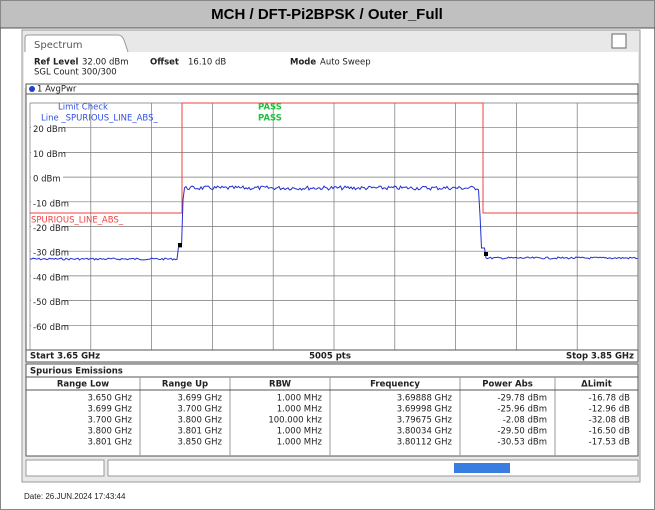 The height and width of the screenshot is (510, 655). Describe the element at coordinates (185, 385) in the screenshot. I see `column-header: Range Up` at that location.